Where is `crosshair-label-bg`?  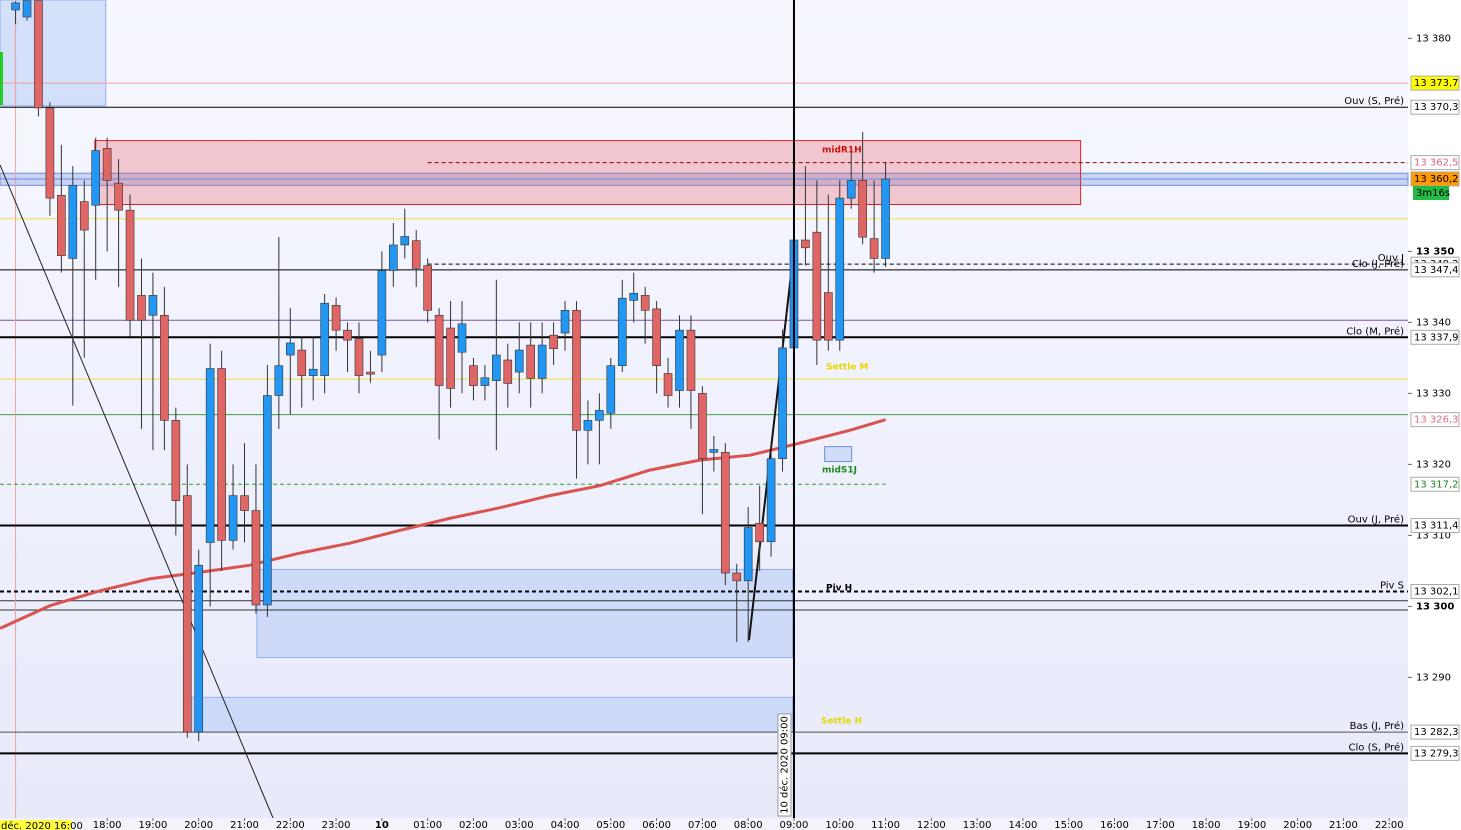
crosshair-label-bg is located at coordinates (784, 765).